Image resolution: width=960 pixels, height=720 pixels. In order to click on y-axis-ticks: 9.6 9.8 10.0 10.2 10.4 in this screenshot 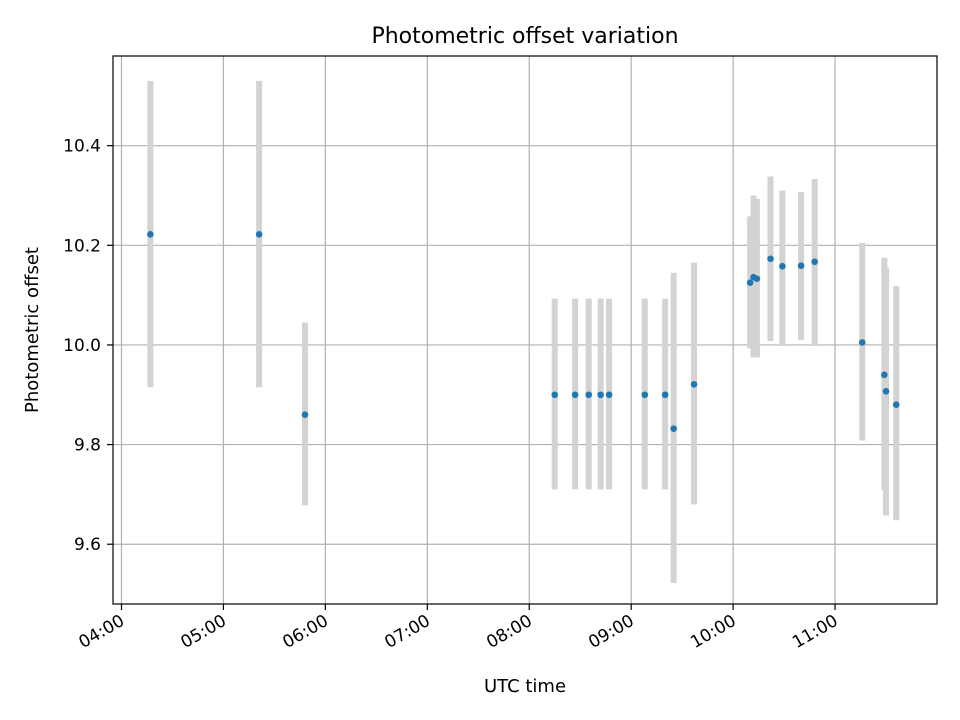, I will do `click(88, 346)`.